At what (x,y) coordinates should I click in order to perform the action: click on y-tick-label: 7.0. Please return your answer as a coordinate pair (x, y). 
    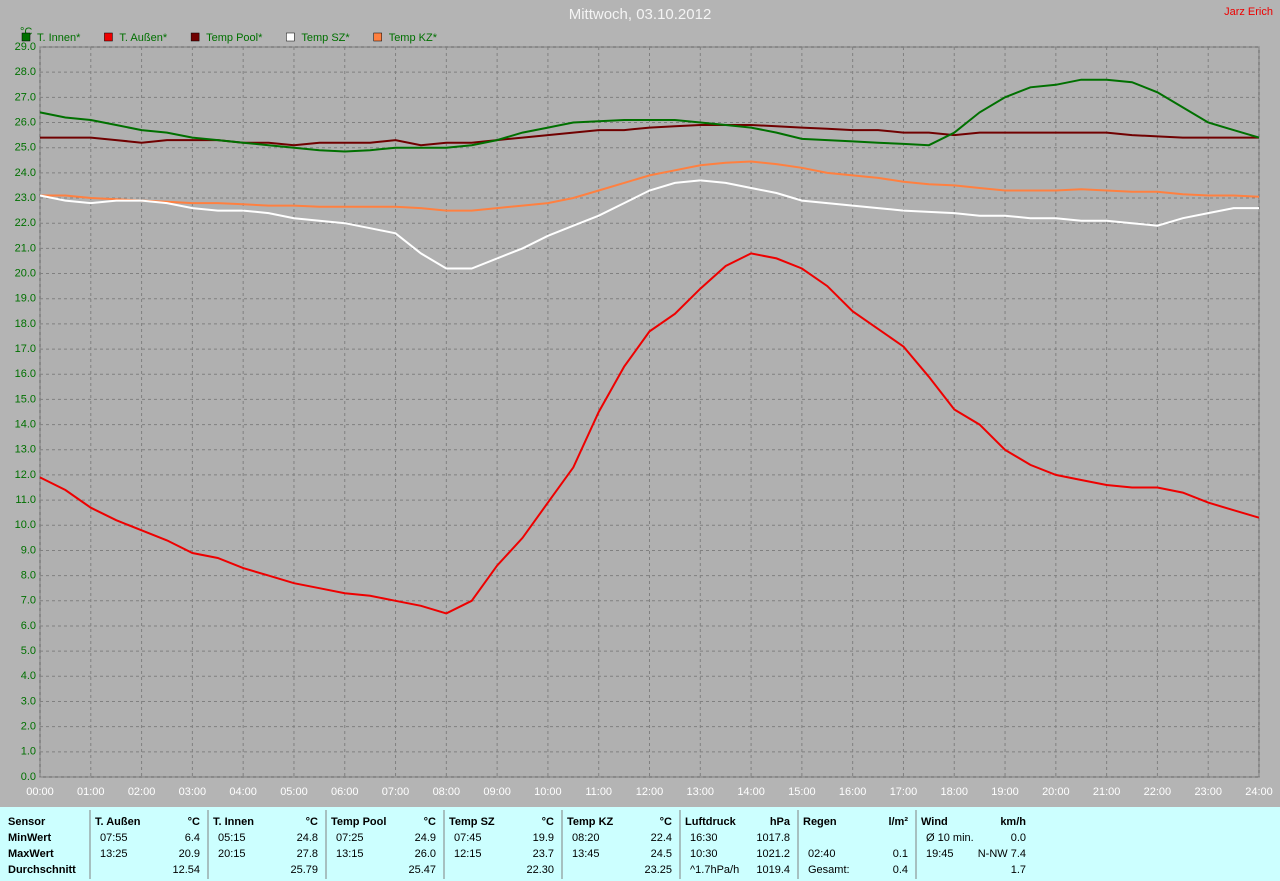
    Looking at the image, I should click on (28, 601).